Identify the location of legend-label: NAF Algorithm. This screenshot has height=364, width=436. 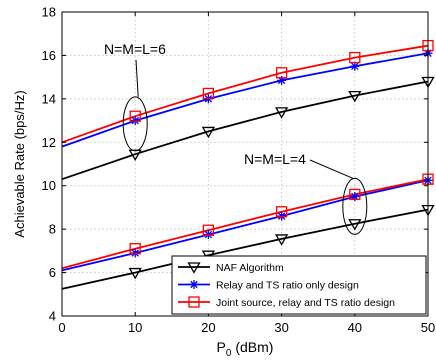
(250, 268).